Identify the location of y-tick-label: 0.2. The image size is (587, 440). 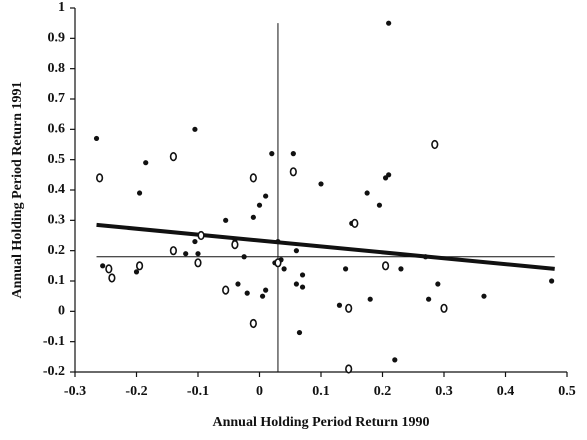
(57, 250).